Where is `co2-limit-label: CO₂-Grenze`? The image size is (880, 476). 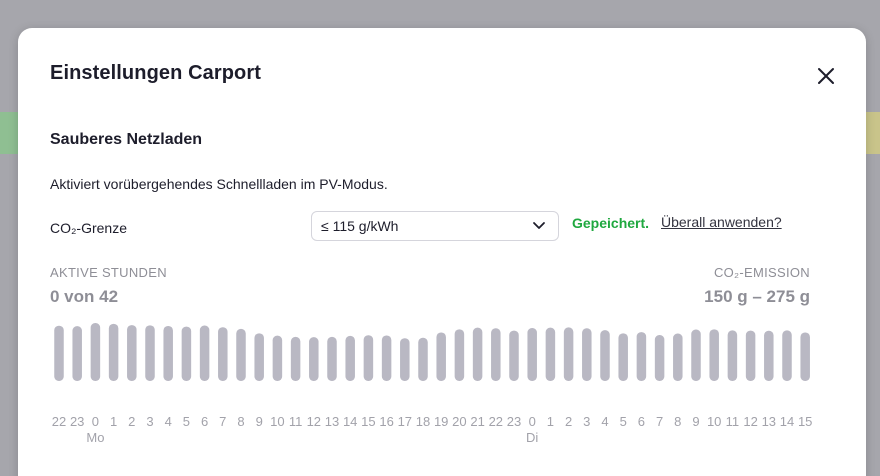
co2-limit-label: CO₂-Grenze is located at coordinates (89, 228).